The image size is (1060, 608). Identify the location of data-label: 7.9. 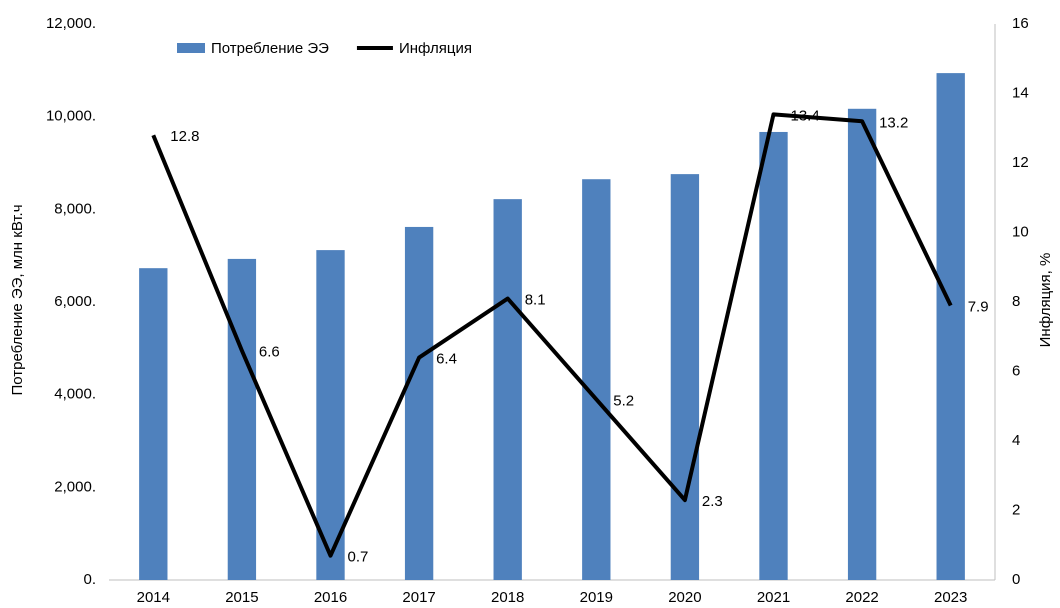
(978, 306).